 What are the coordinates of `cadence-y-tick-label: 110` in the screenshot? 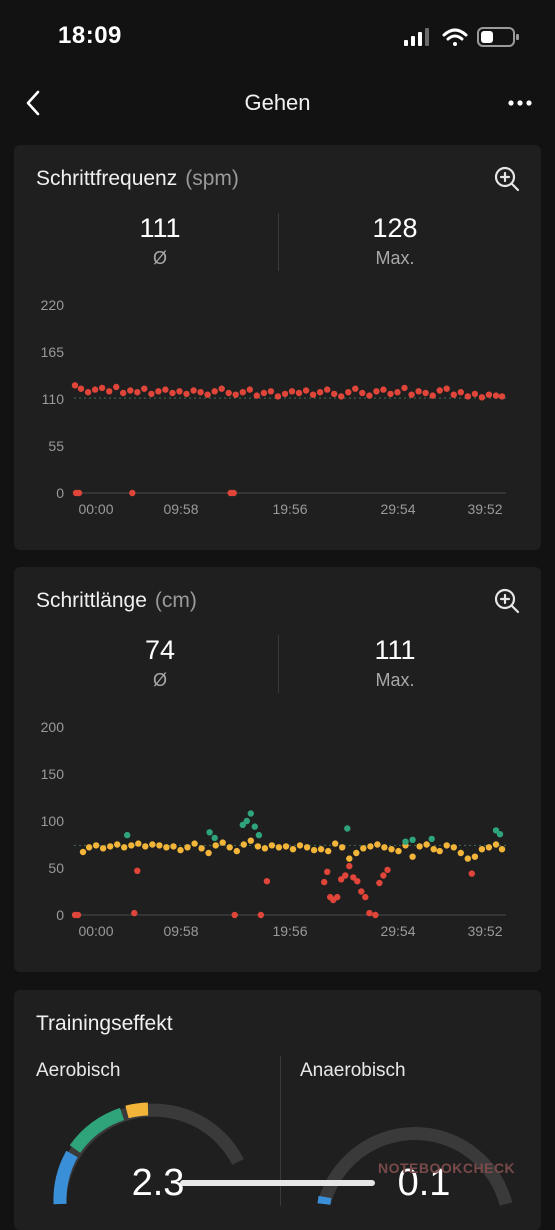 It's located at (53, 399).